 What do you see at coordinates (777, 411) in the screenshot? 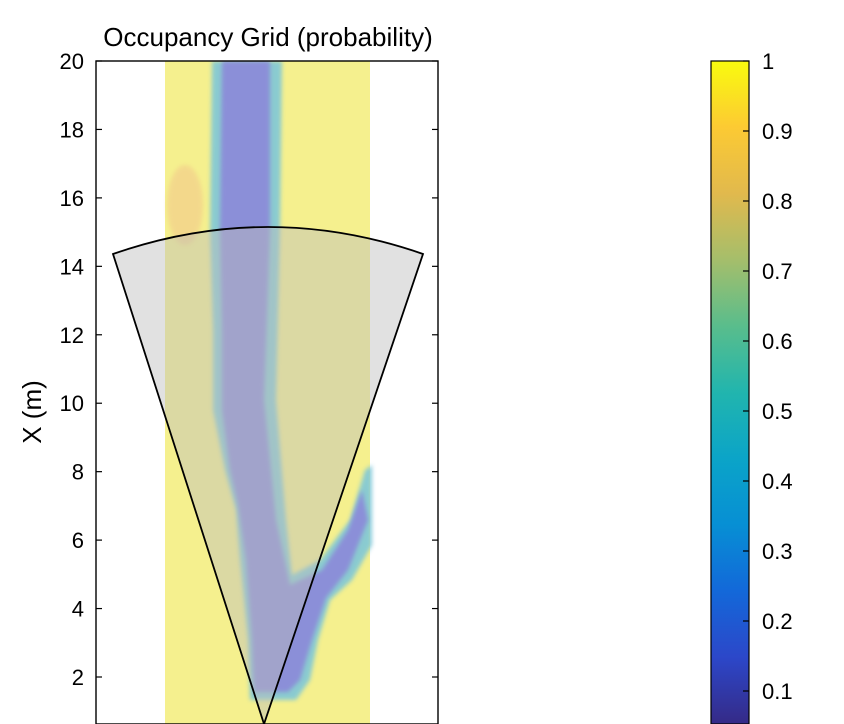
I see `colorbar-tick-label: 0.5` at bounding box center [777, 411].